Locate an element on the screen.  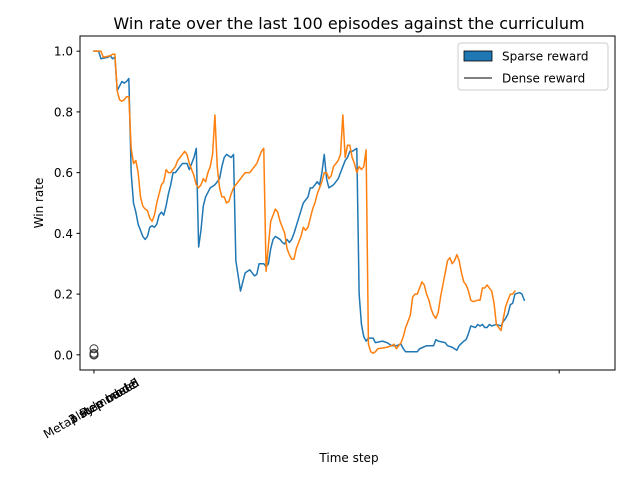
marker-layer is located at coordinates (94, 352).